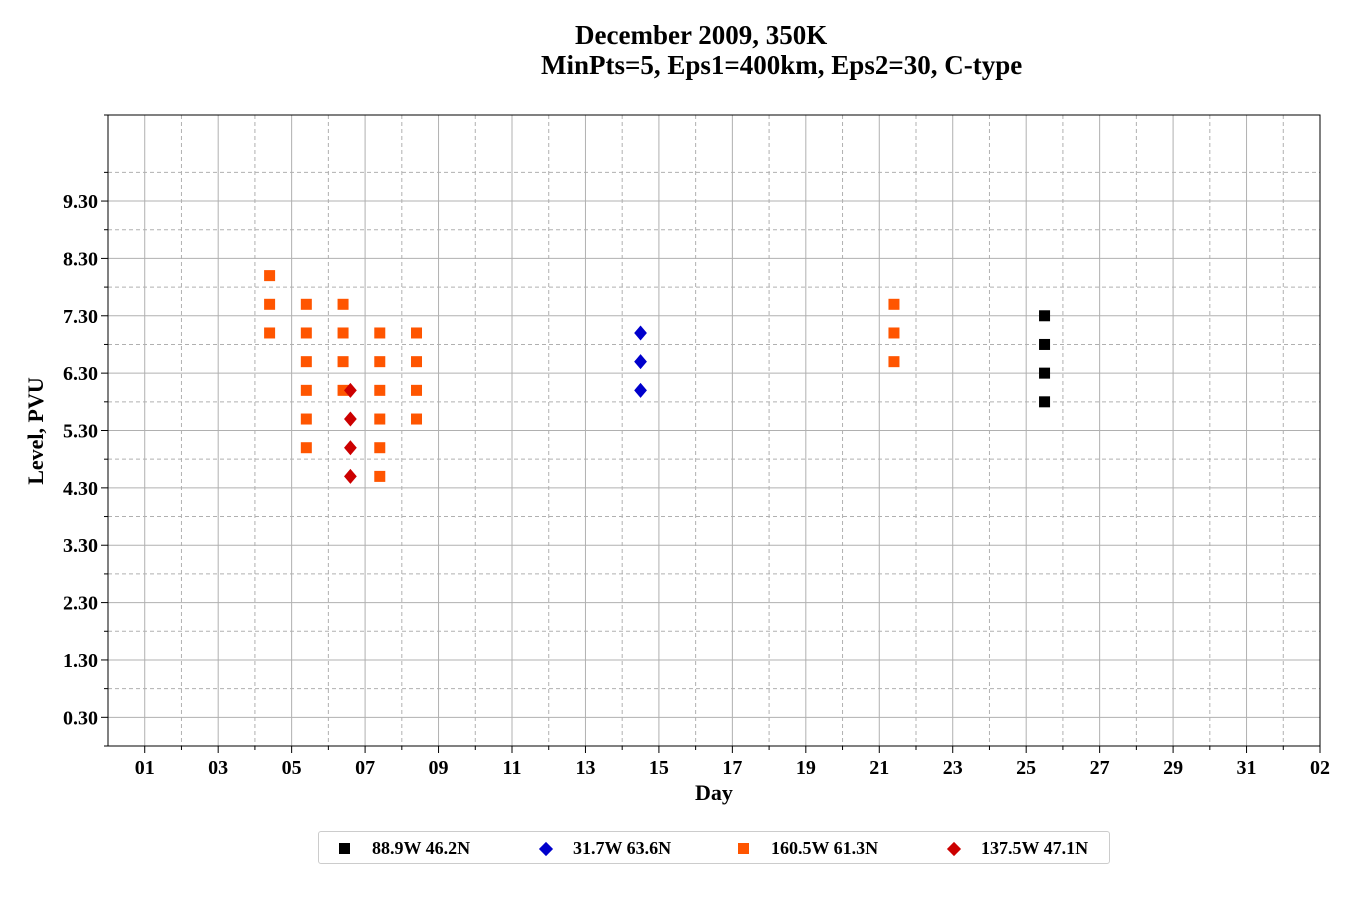 This screenshot has height=900, width=1360. I want to click on x-tick-label: 07, so click(365, 768).